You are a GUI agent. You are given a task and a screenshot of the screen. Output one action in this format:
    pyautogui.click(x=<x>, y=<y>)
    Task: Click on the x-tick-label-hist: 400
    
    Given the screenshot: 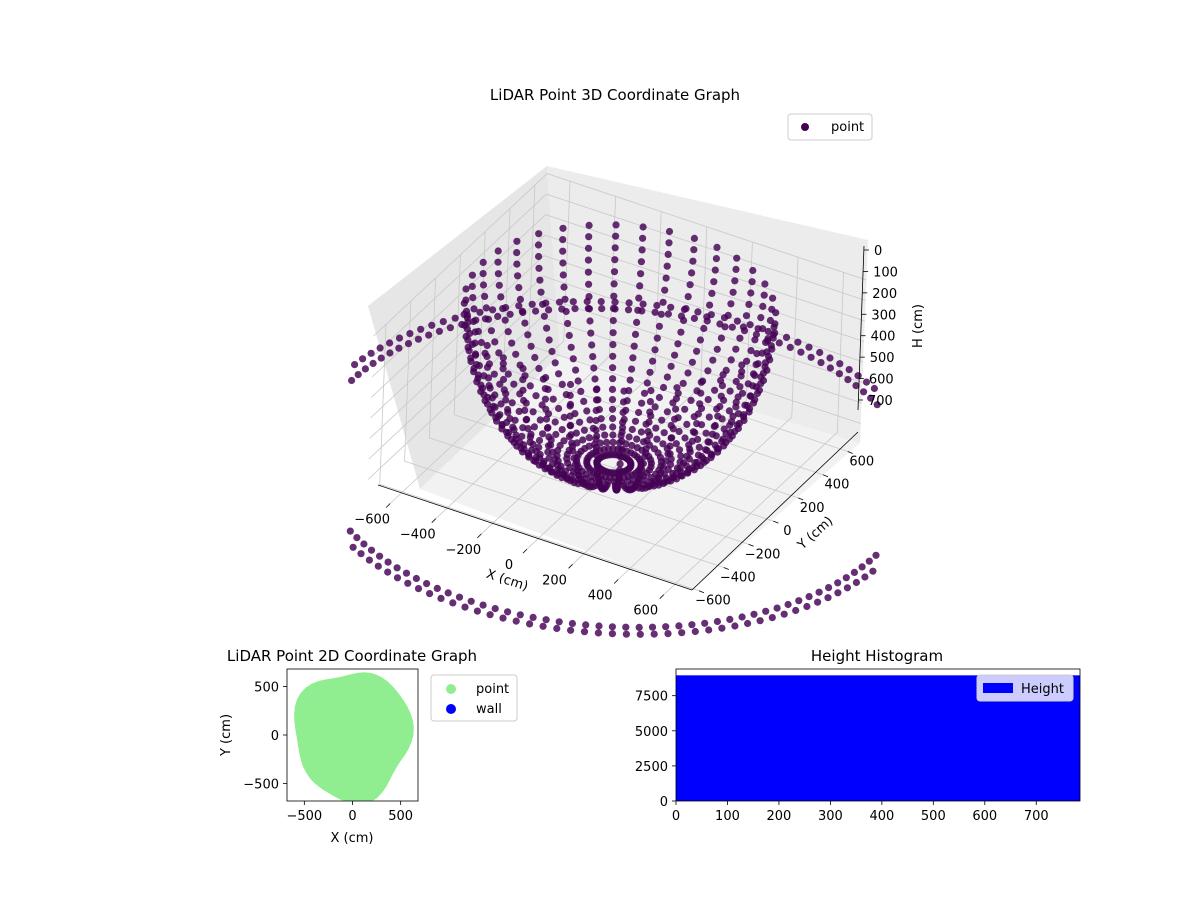 What is the action you would take?
    pyautogui.click(x=881, y=816)
    